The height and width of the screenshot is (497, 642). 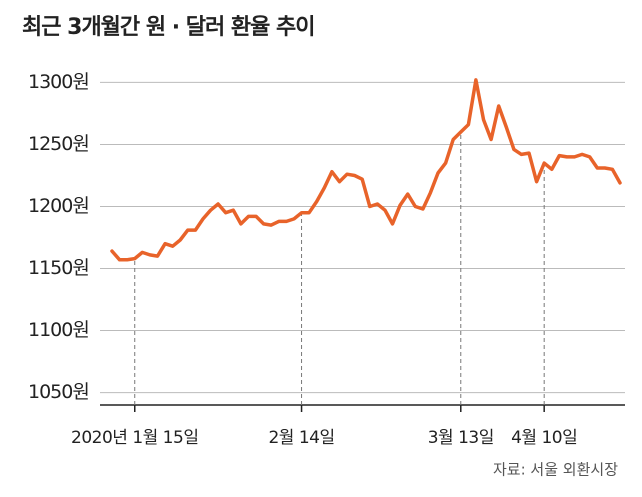 I want to click on y-tick-label: 1050원, so click(x=58, y=392).